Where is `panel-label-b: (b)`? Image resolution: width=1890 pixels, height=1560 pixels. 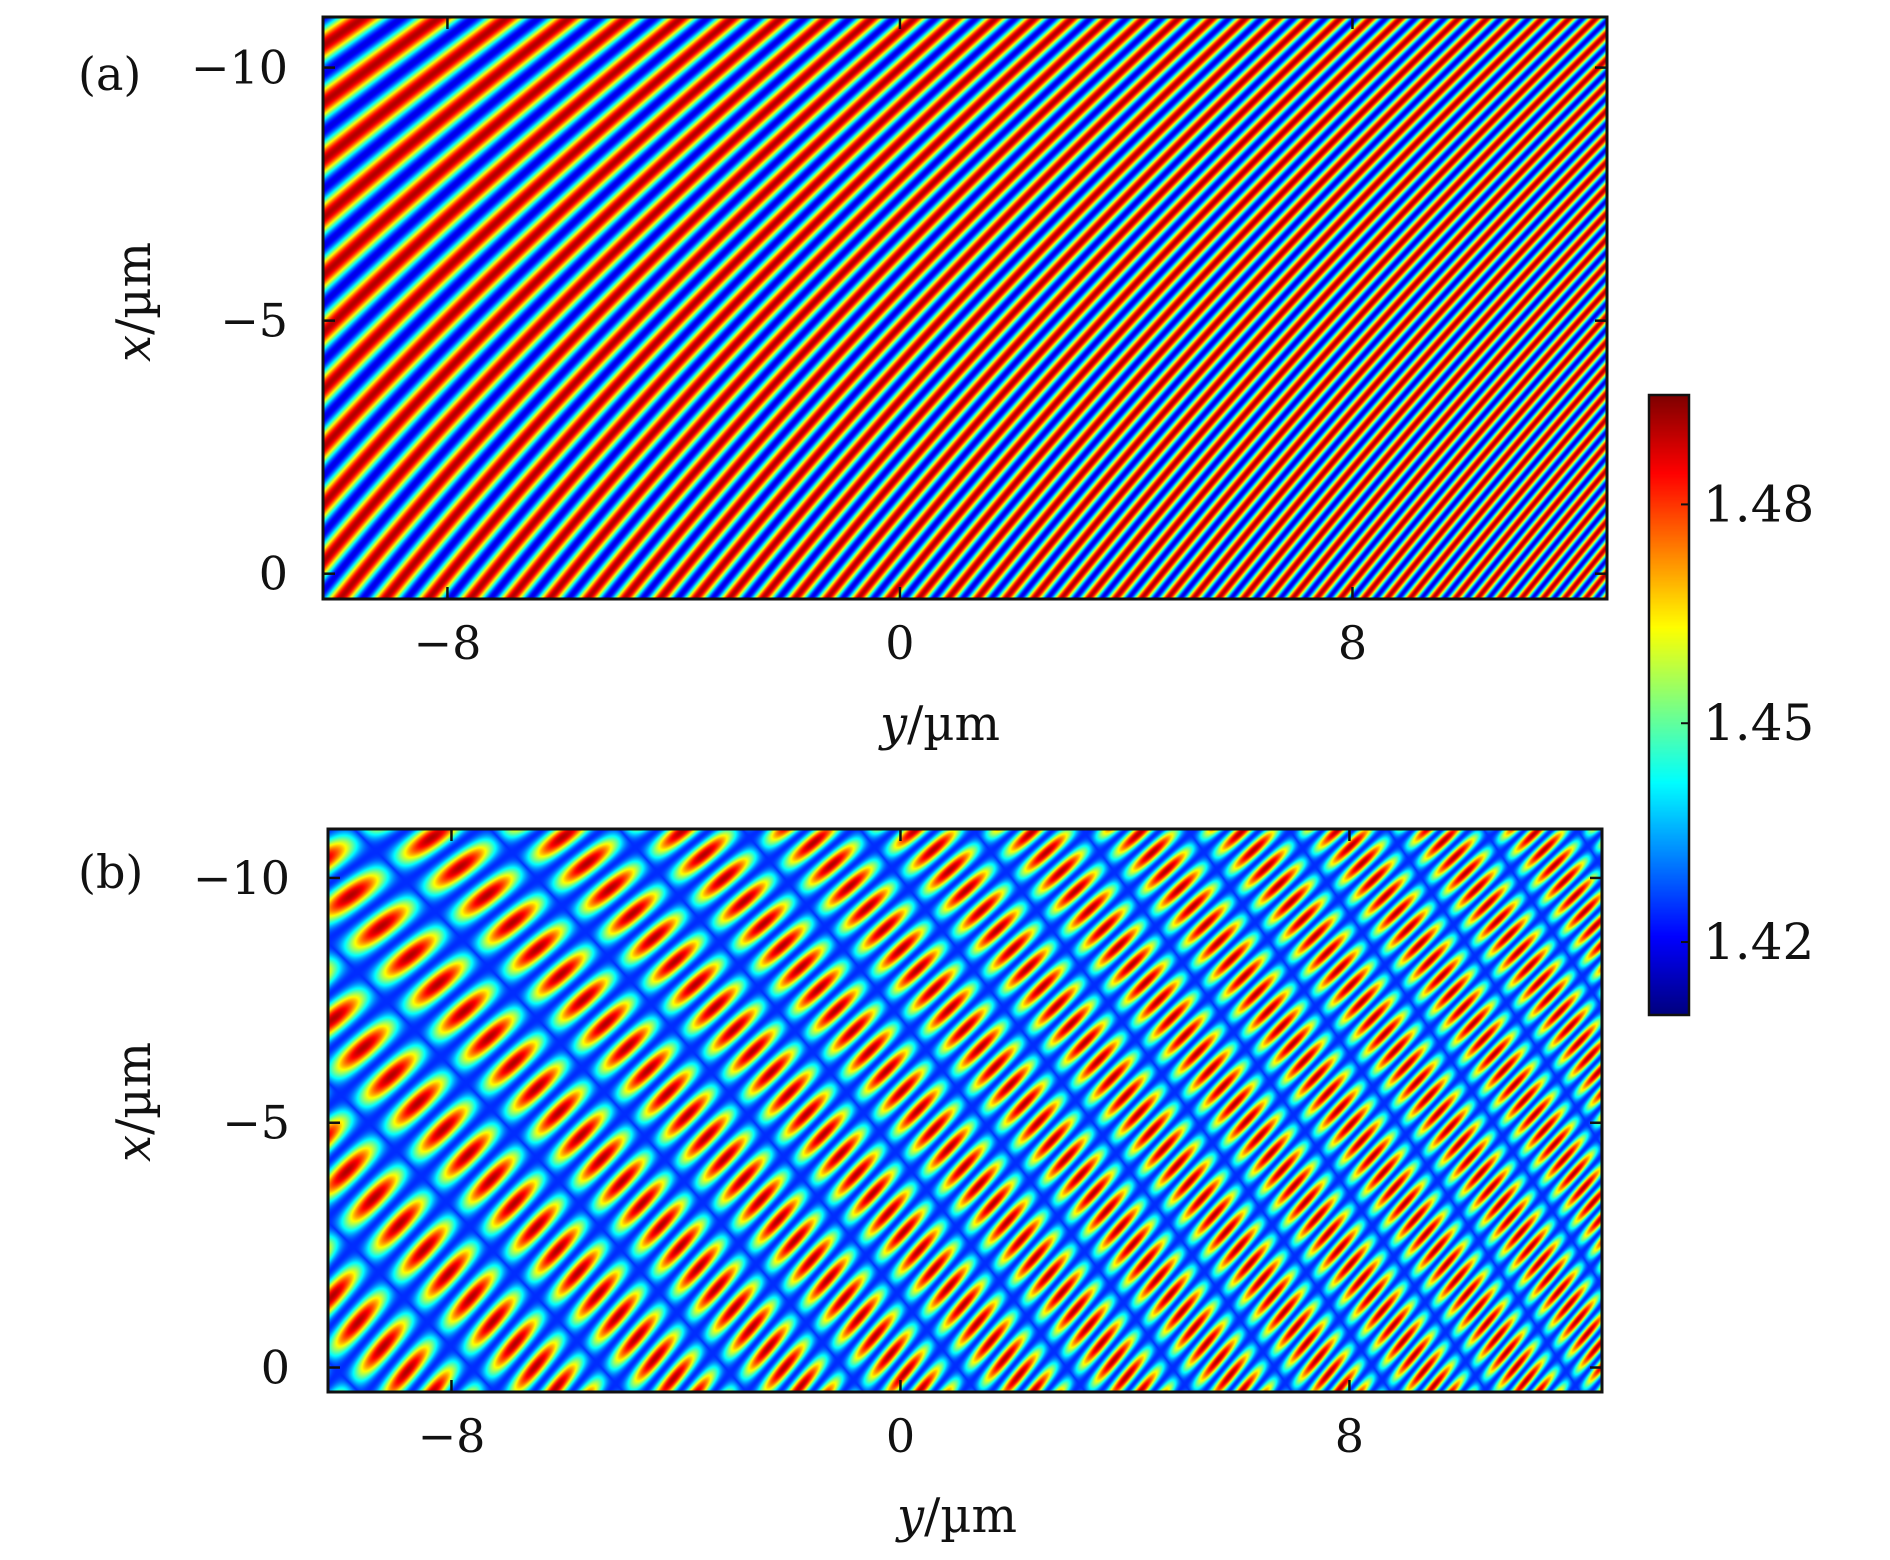 panel-label-b: (b) is located at coordinates (110, 872).